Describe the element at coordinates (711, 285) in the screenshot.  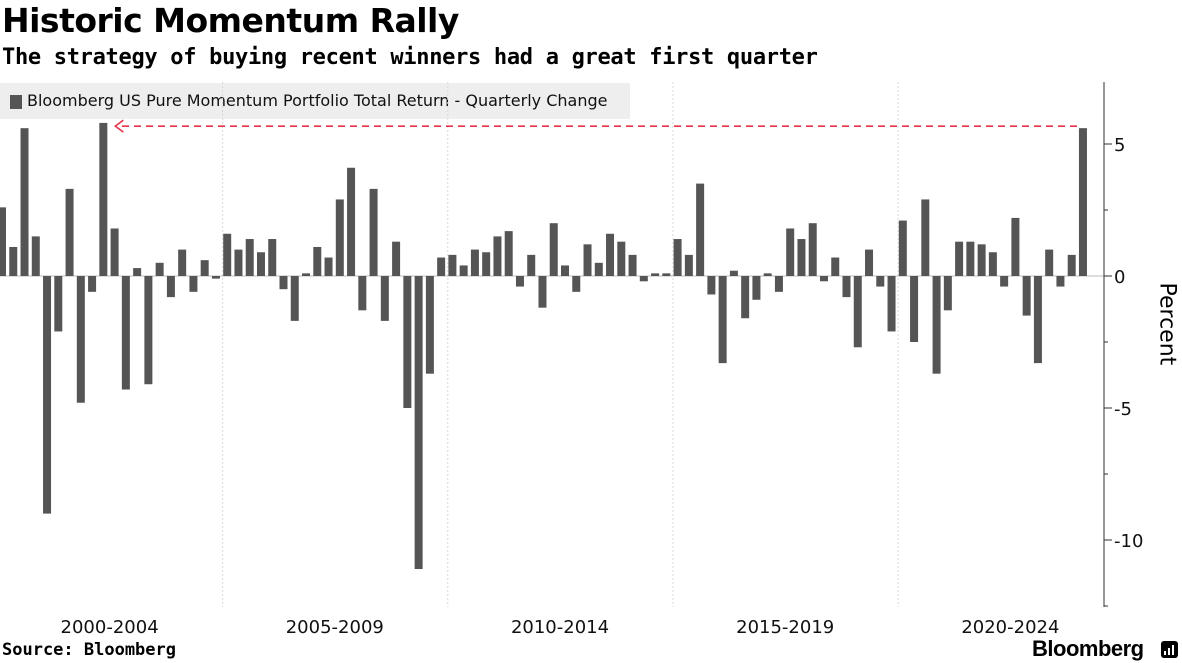
I see `bar-2015-Q4` at that location.